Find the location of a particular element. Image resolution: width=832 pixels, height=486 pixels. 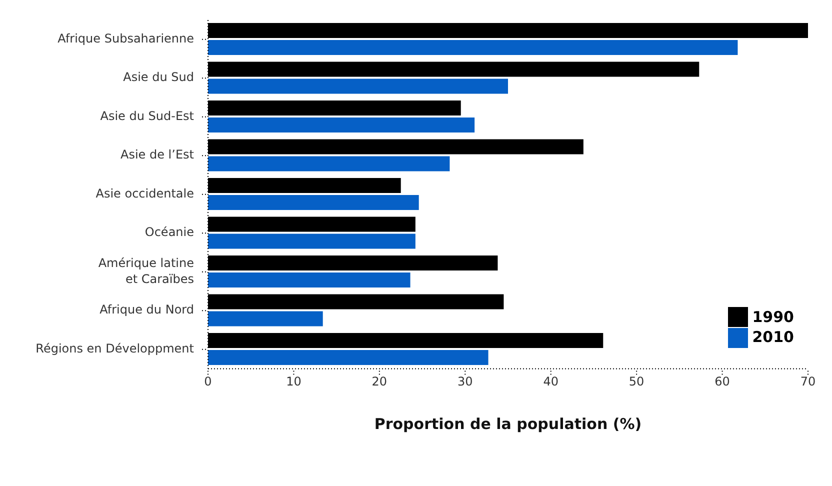

x-tick-label: 40 is located at coordinates (550, 381).